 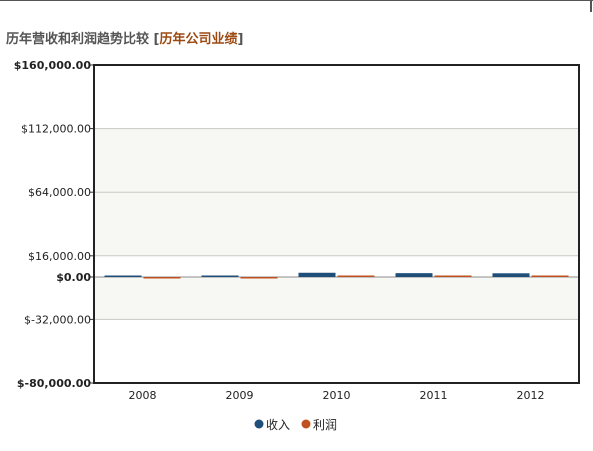 What do you see at coordinates (259, 424) in the screenshot?
I see `legend-marker-收入` at bounding box center [259, 424].